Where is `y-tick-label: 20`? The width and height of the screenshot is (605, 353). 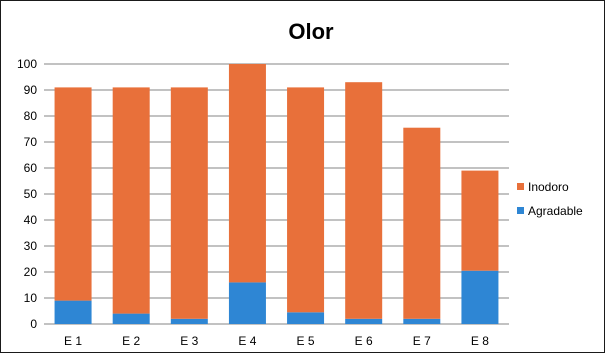 y-tick-label: 20 is located at coordinates (31, 272).